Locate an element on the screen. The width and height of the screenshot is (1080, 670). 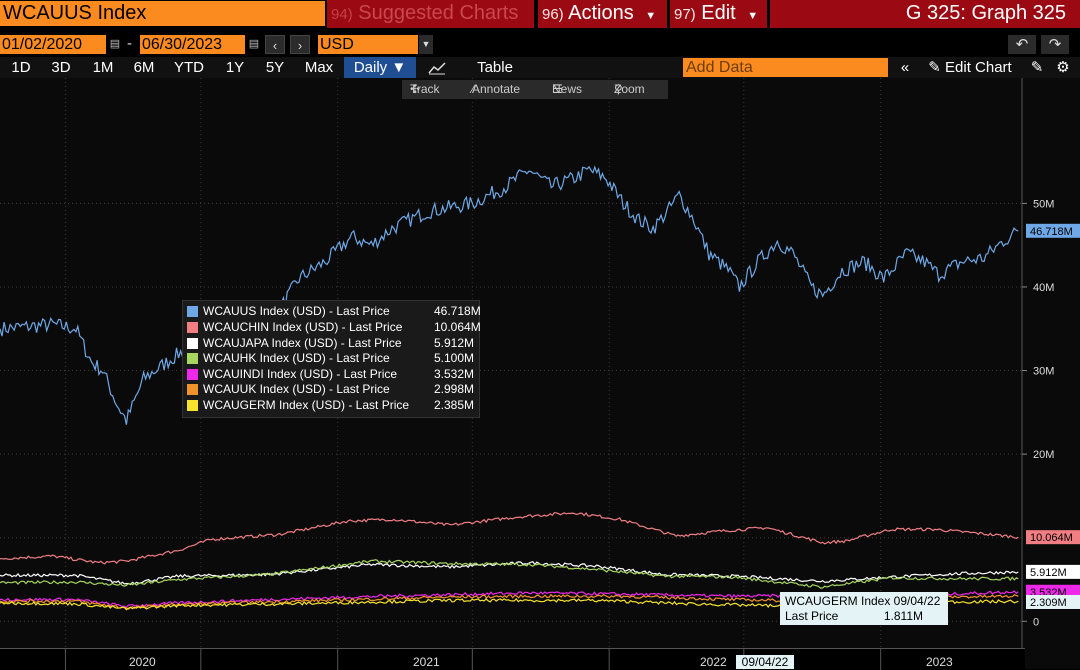
x-axis-label: 2020 is located at coordinates (142, 662).